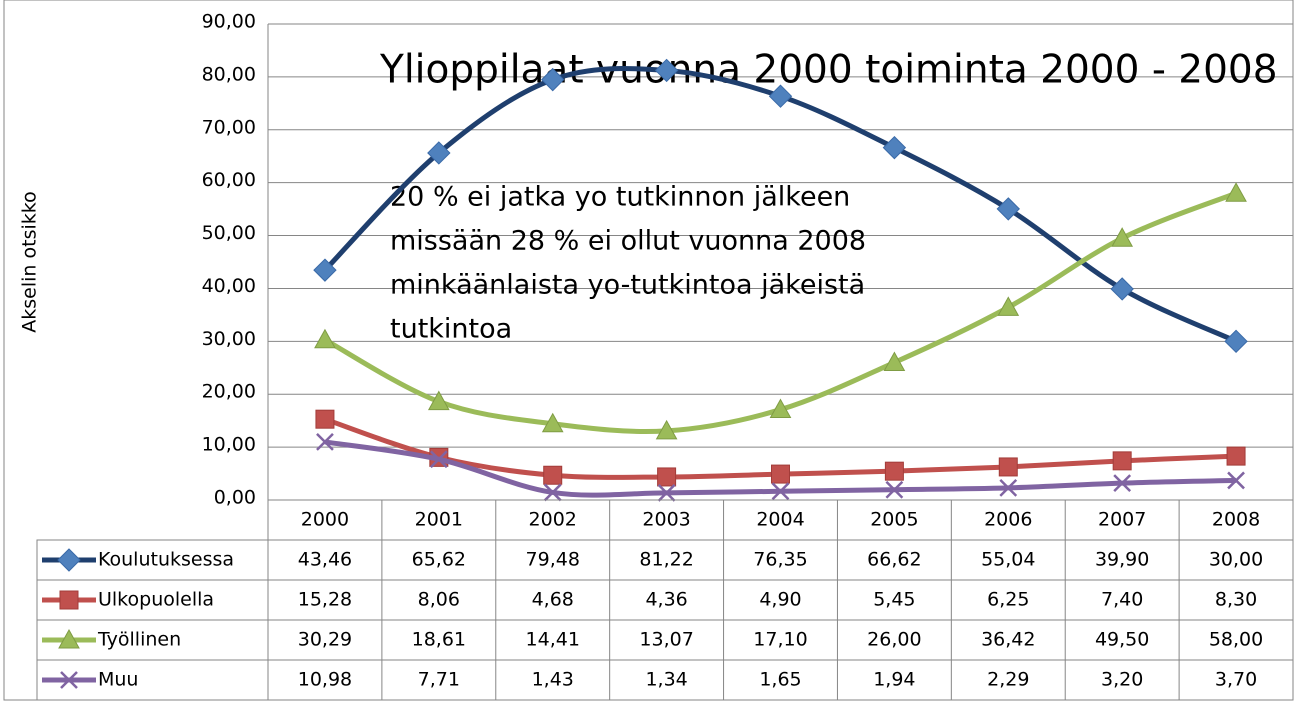  I want to click on data-table-value: 1,65, so click(780, 680).